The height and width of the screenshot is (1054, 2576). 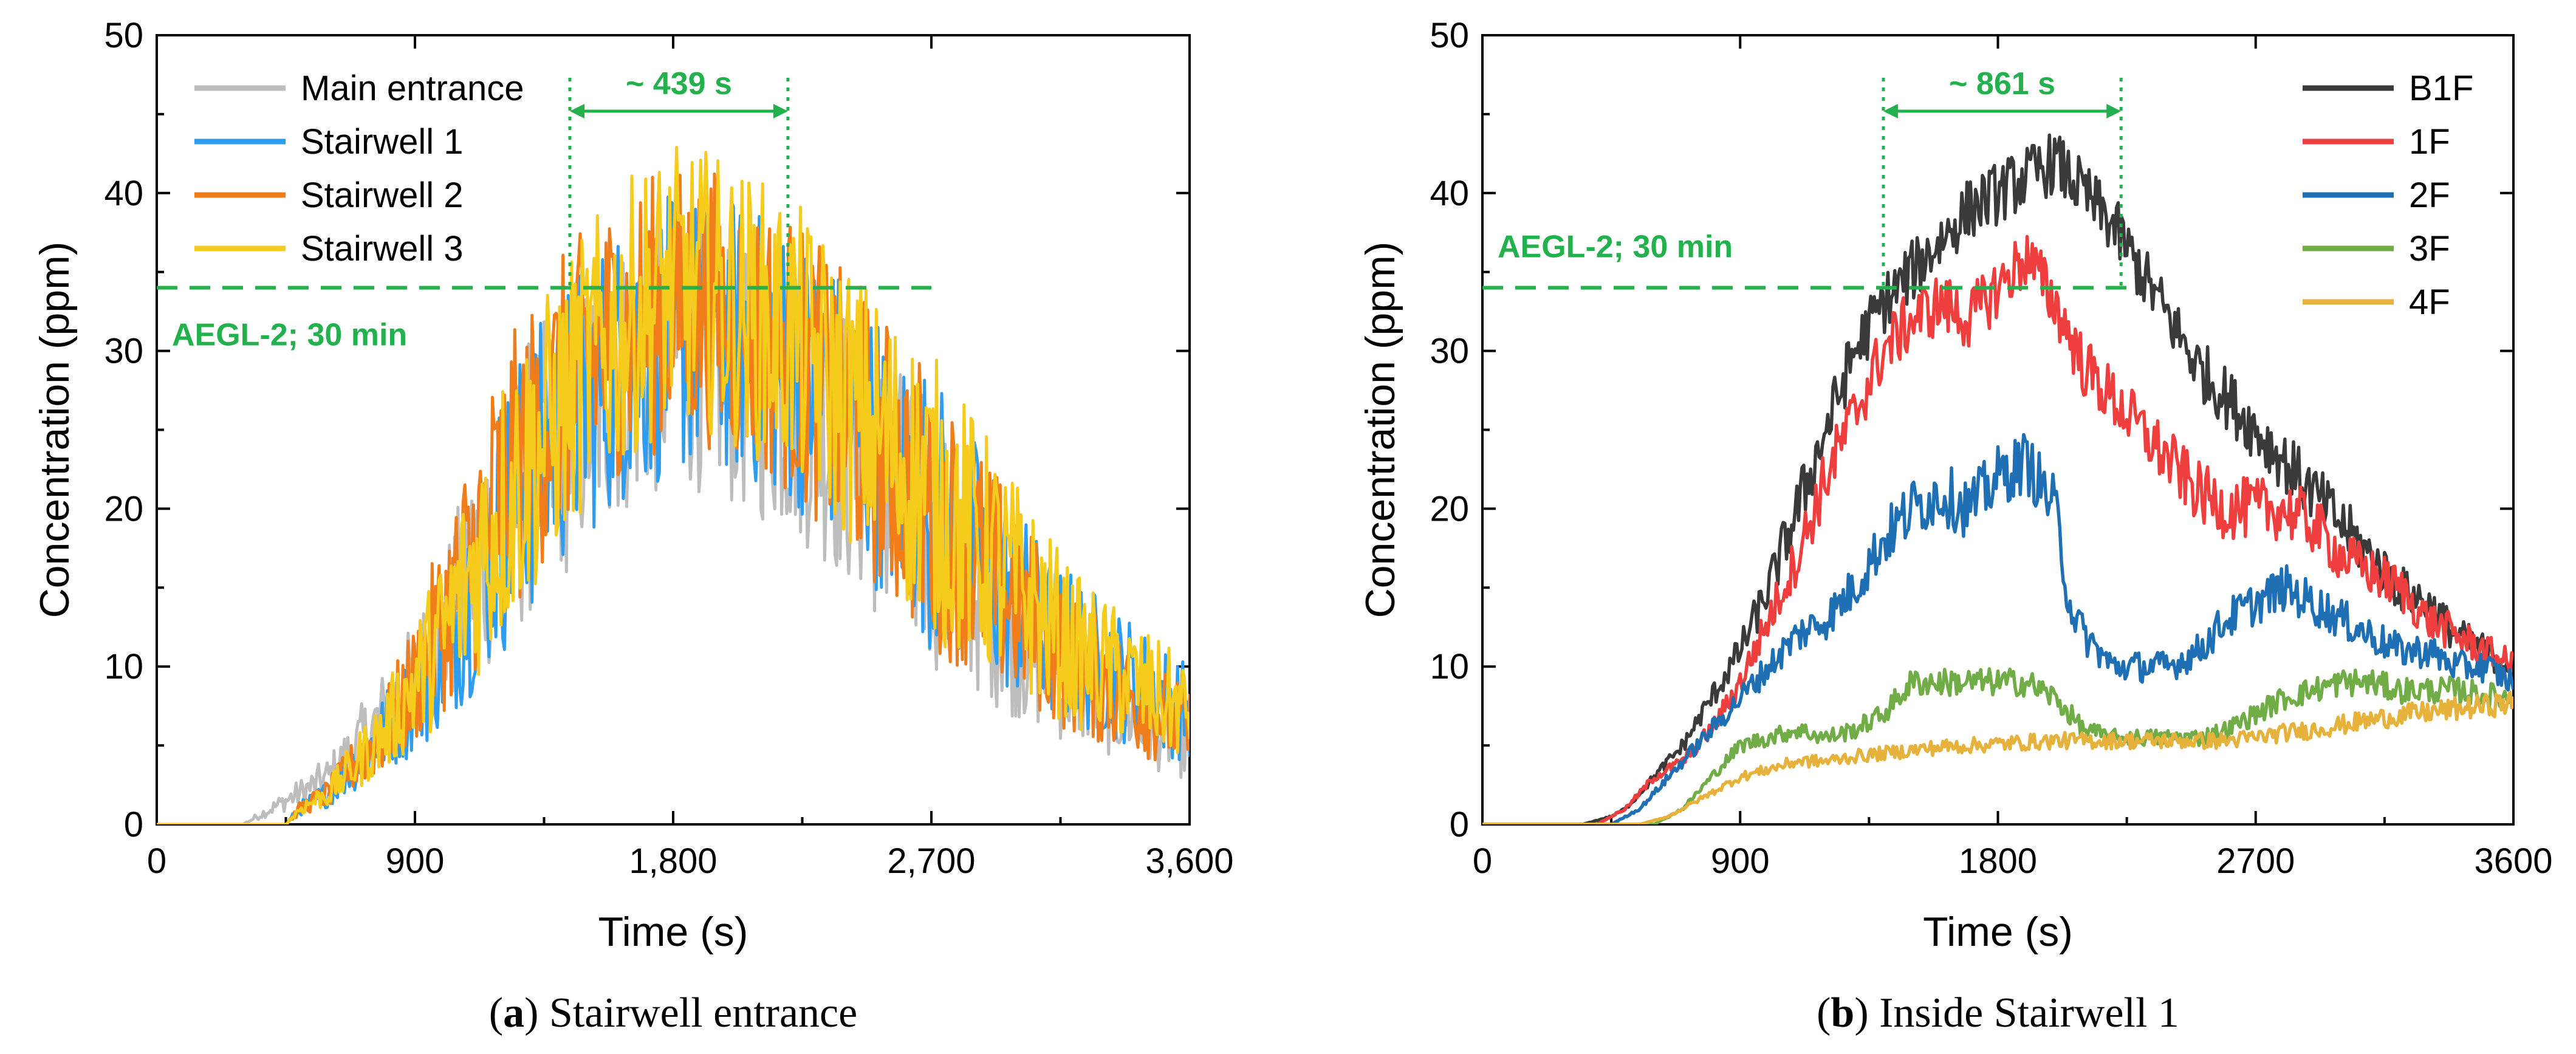 I want to click on x-tick-label: 3,600, so click(x=1189, y=861).